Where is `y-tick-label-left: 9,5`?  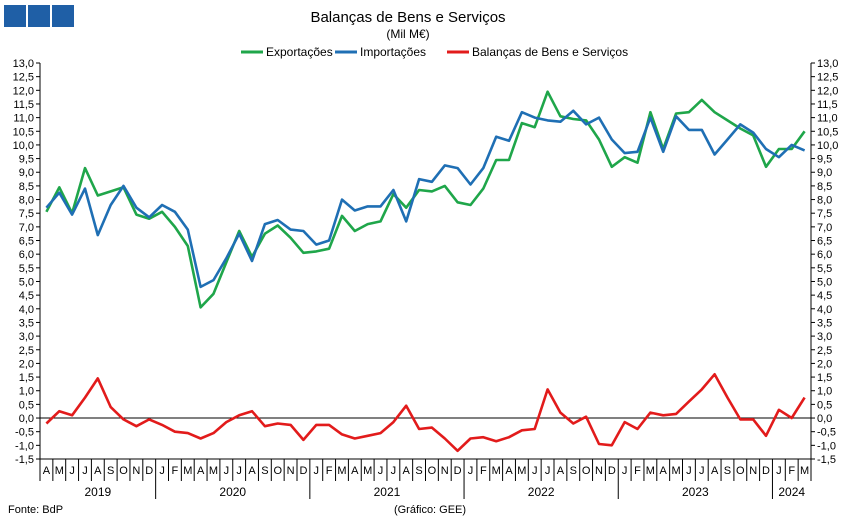 y-tick-label-left: 9,5 is located at coordinates (26, 160).